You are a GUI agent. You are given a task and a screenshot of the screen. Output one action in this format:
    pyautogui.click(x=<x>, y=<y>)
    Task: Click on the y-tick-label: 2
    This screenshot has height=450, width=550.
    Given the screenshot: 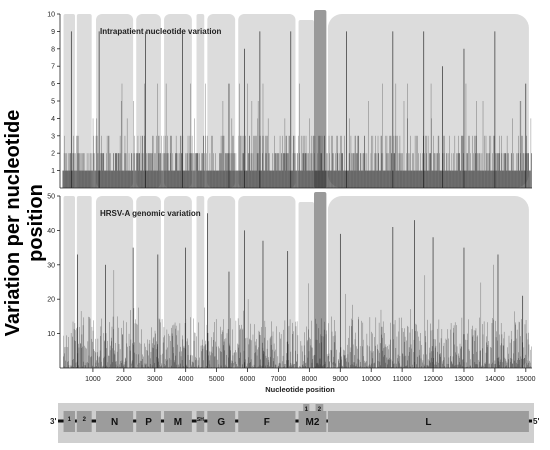 What is the action you would take?
    pyautogui.click(x=53, y=154)
    